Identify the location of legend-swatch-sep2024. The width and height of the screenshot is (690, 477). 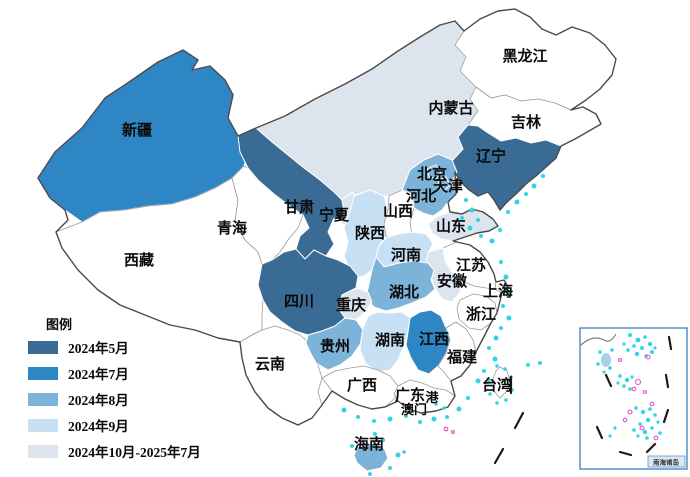
(43, 425).